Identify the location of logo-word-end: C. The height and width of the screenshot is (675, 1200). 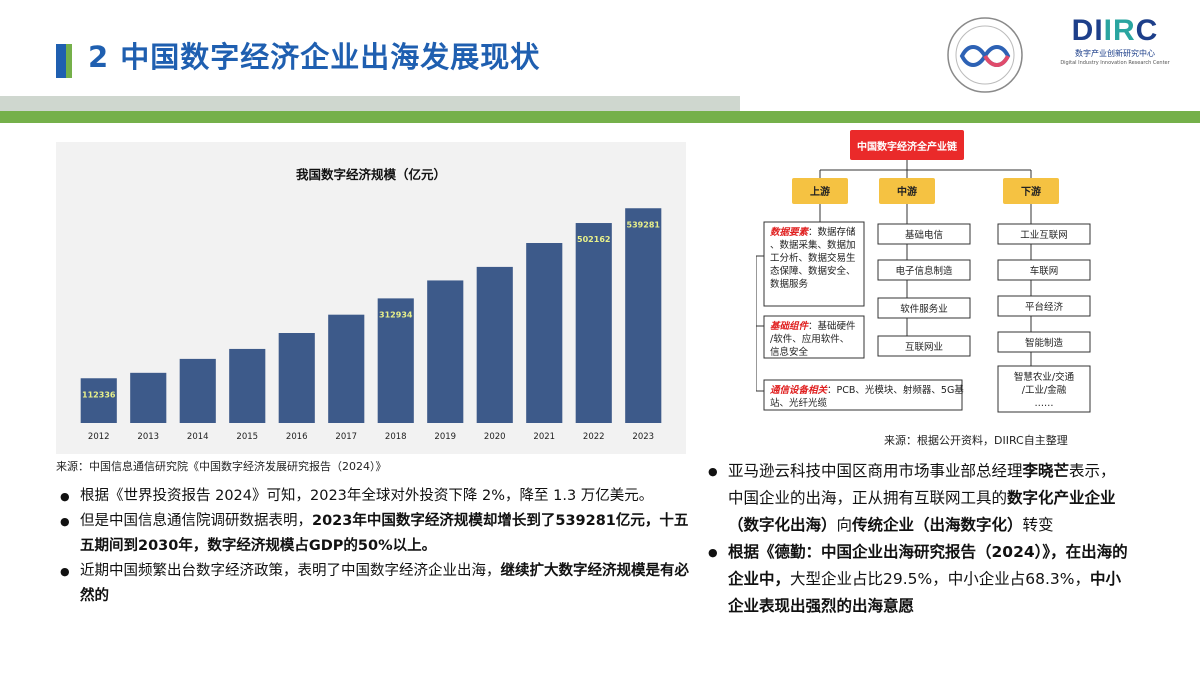
(1147, 30).